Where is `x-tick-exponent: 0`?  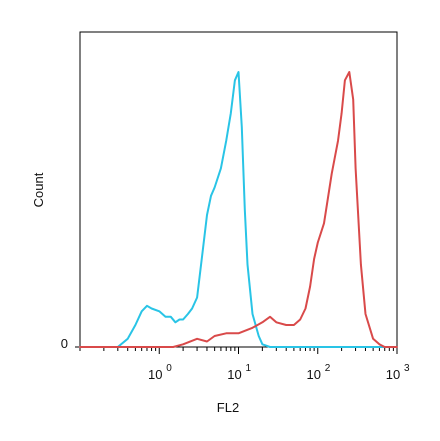
x-tick-exponent: 0 is located at coordinates (169, 368).